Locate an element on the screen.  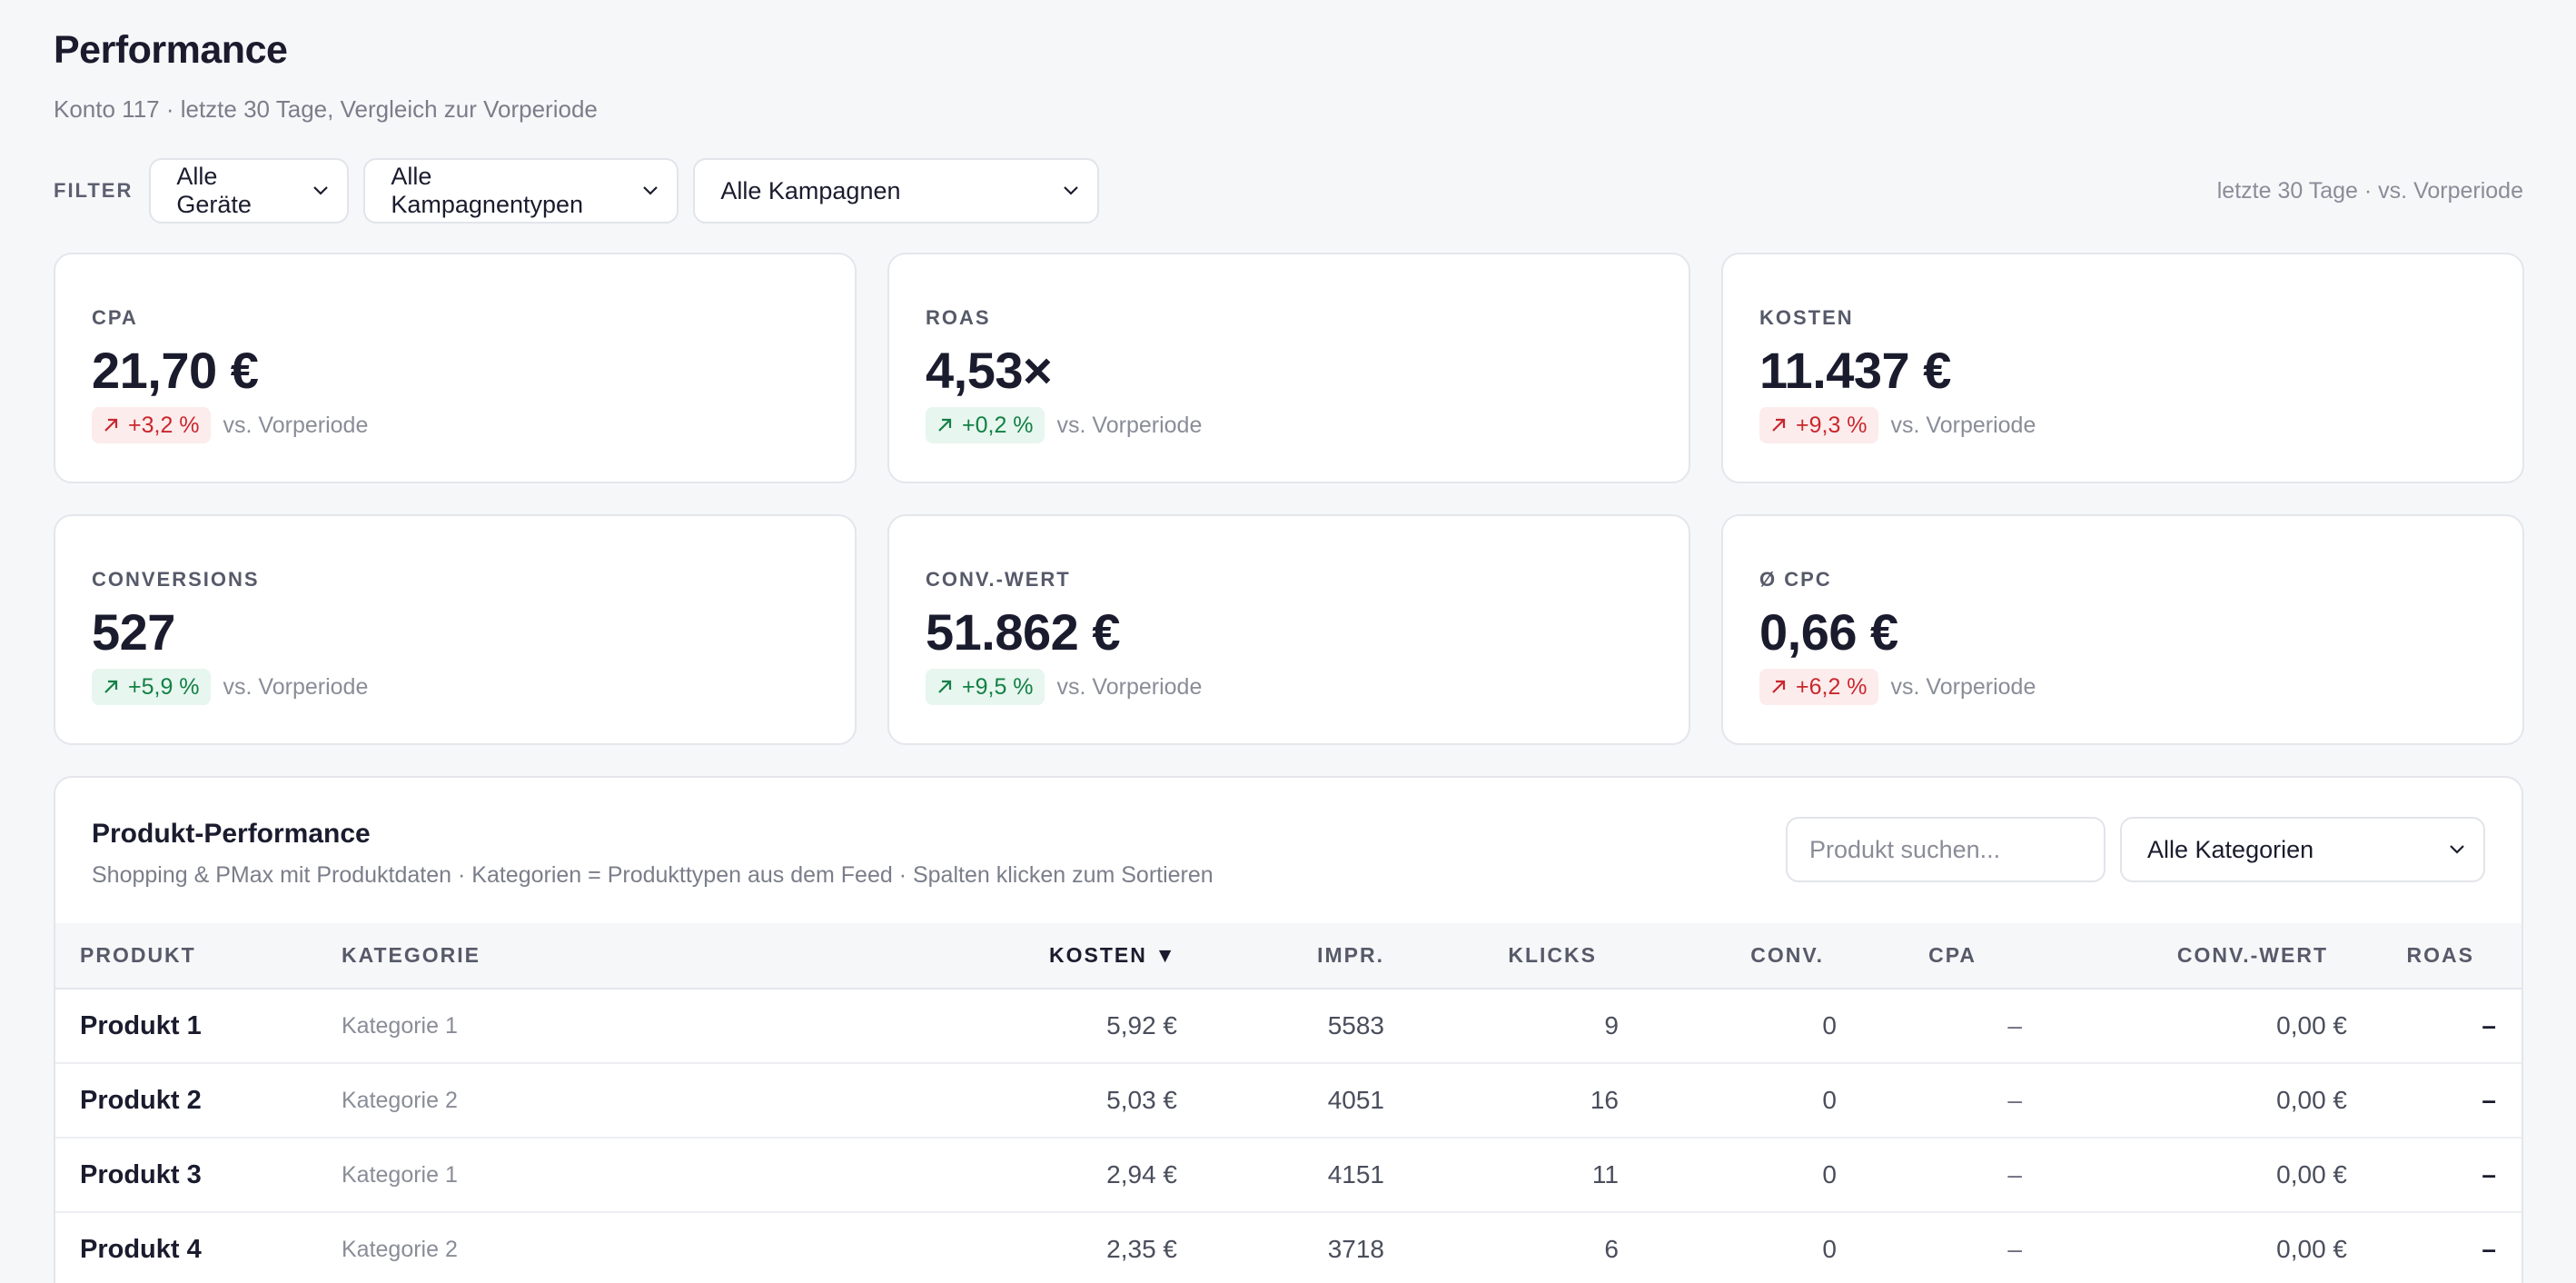
delta-badge: +9,3 % is located at coordinates (1818, 425).